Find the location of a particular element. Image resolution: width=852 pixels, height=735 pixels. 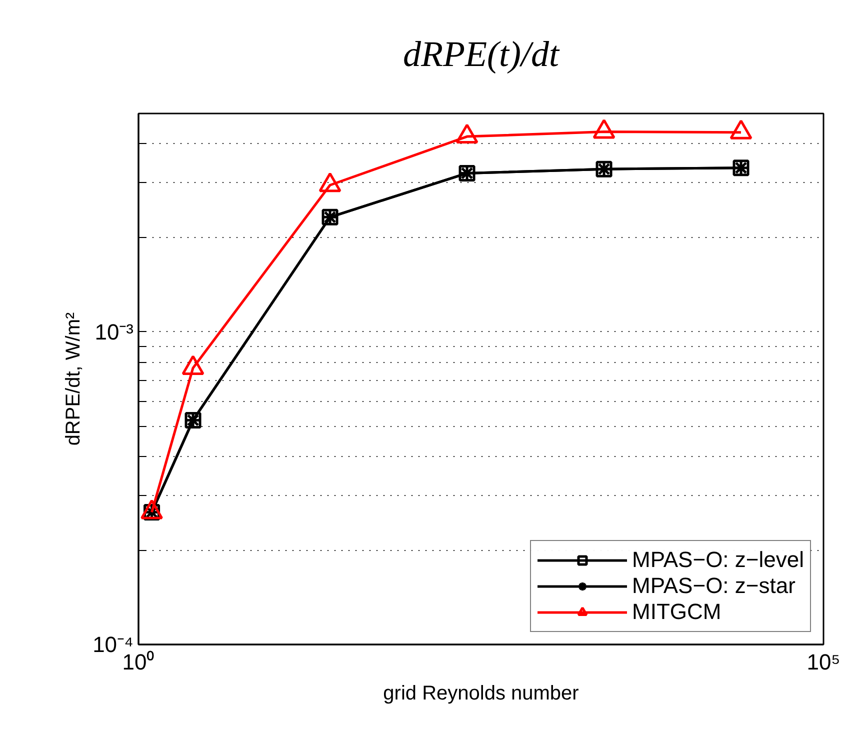

x-axis-title: grid Reynolds number is located at coordinates (481, 693).